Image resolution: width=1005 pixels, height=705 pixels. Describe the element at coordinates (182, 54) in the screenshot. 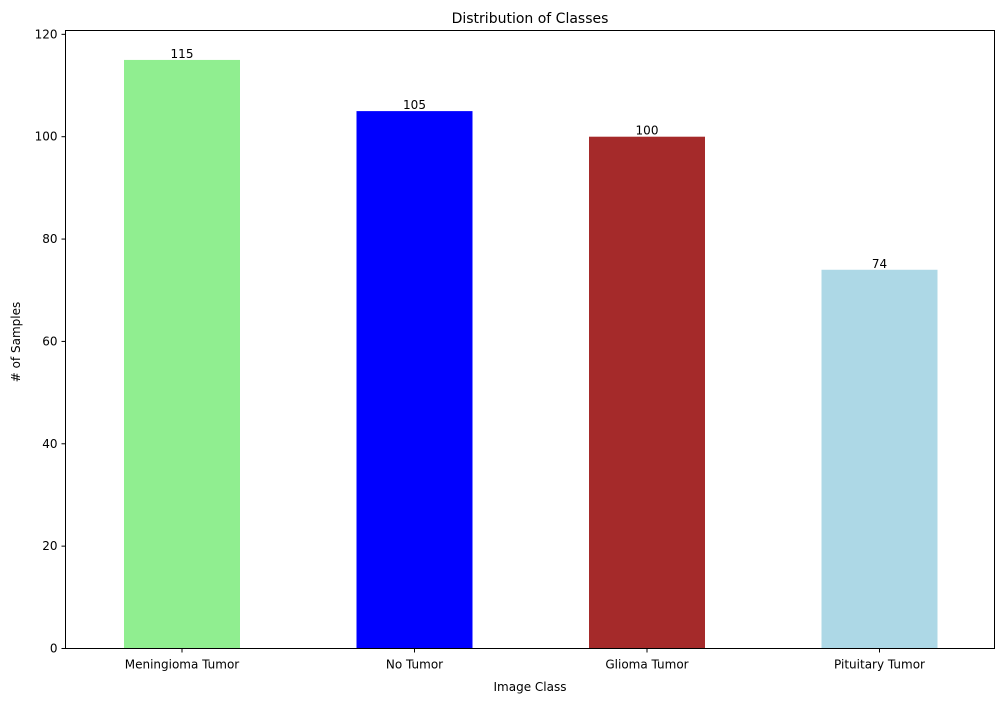

I see `data-label-0: 115` at that location.